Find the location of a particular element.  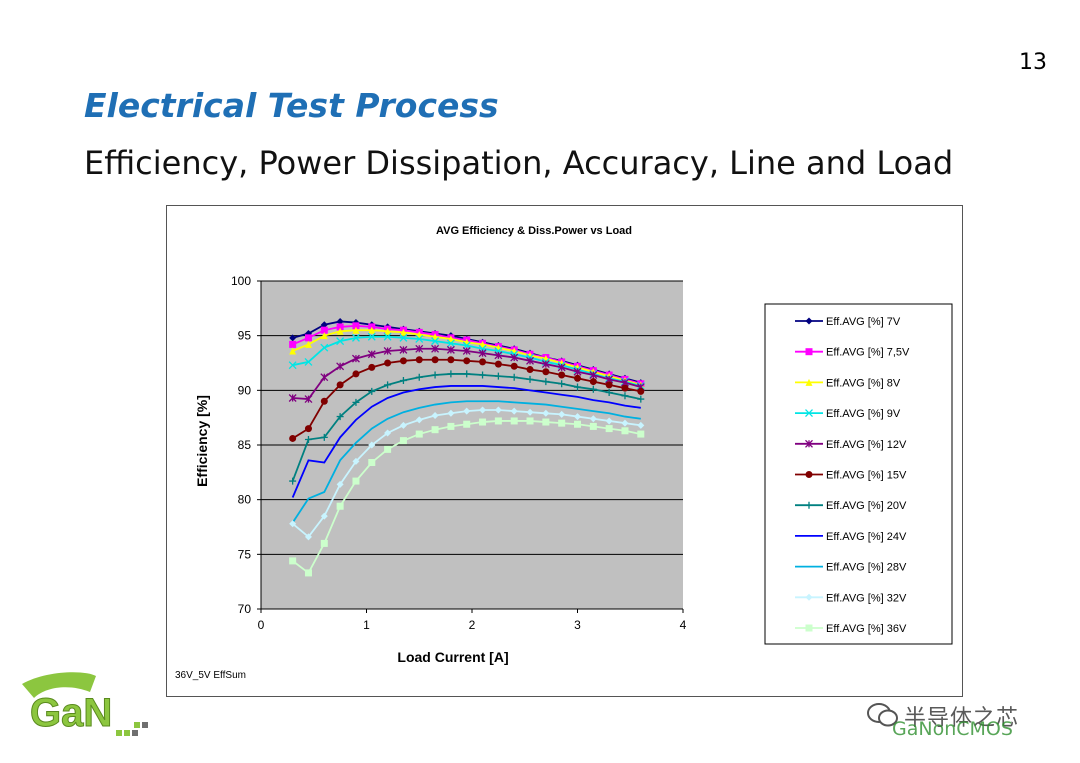

chart-title: AVG Efficiency & Diss.Power vs Load is located at coordinates (534, 231).